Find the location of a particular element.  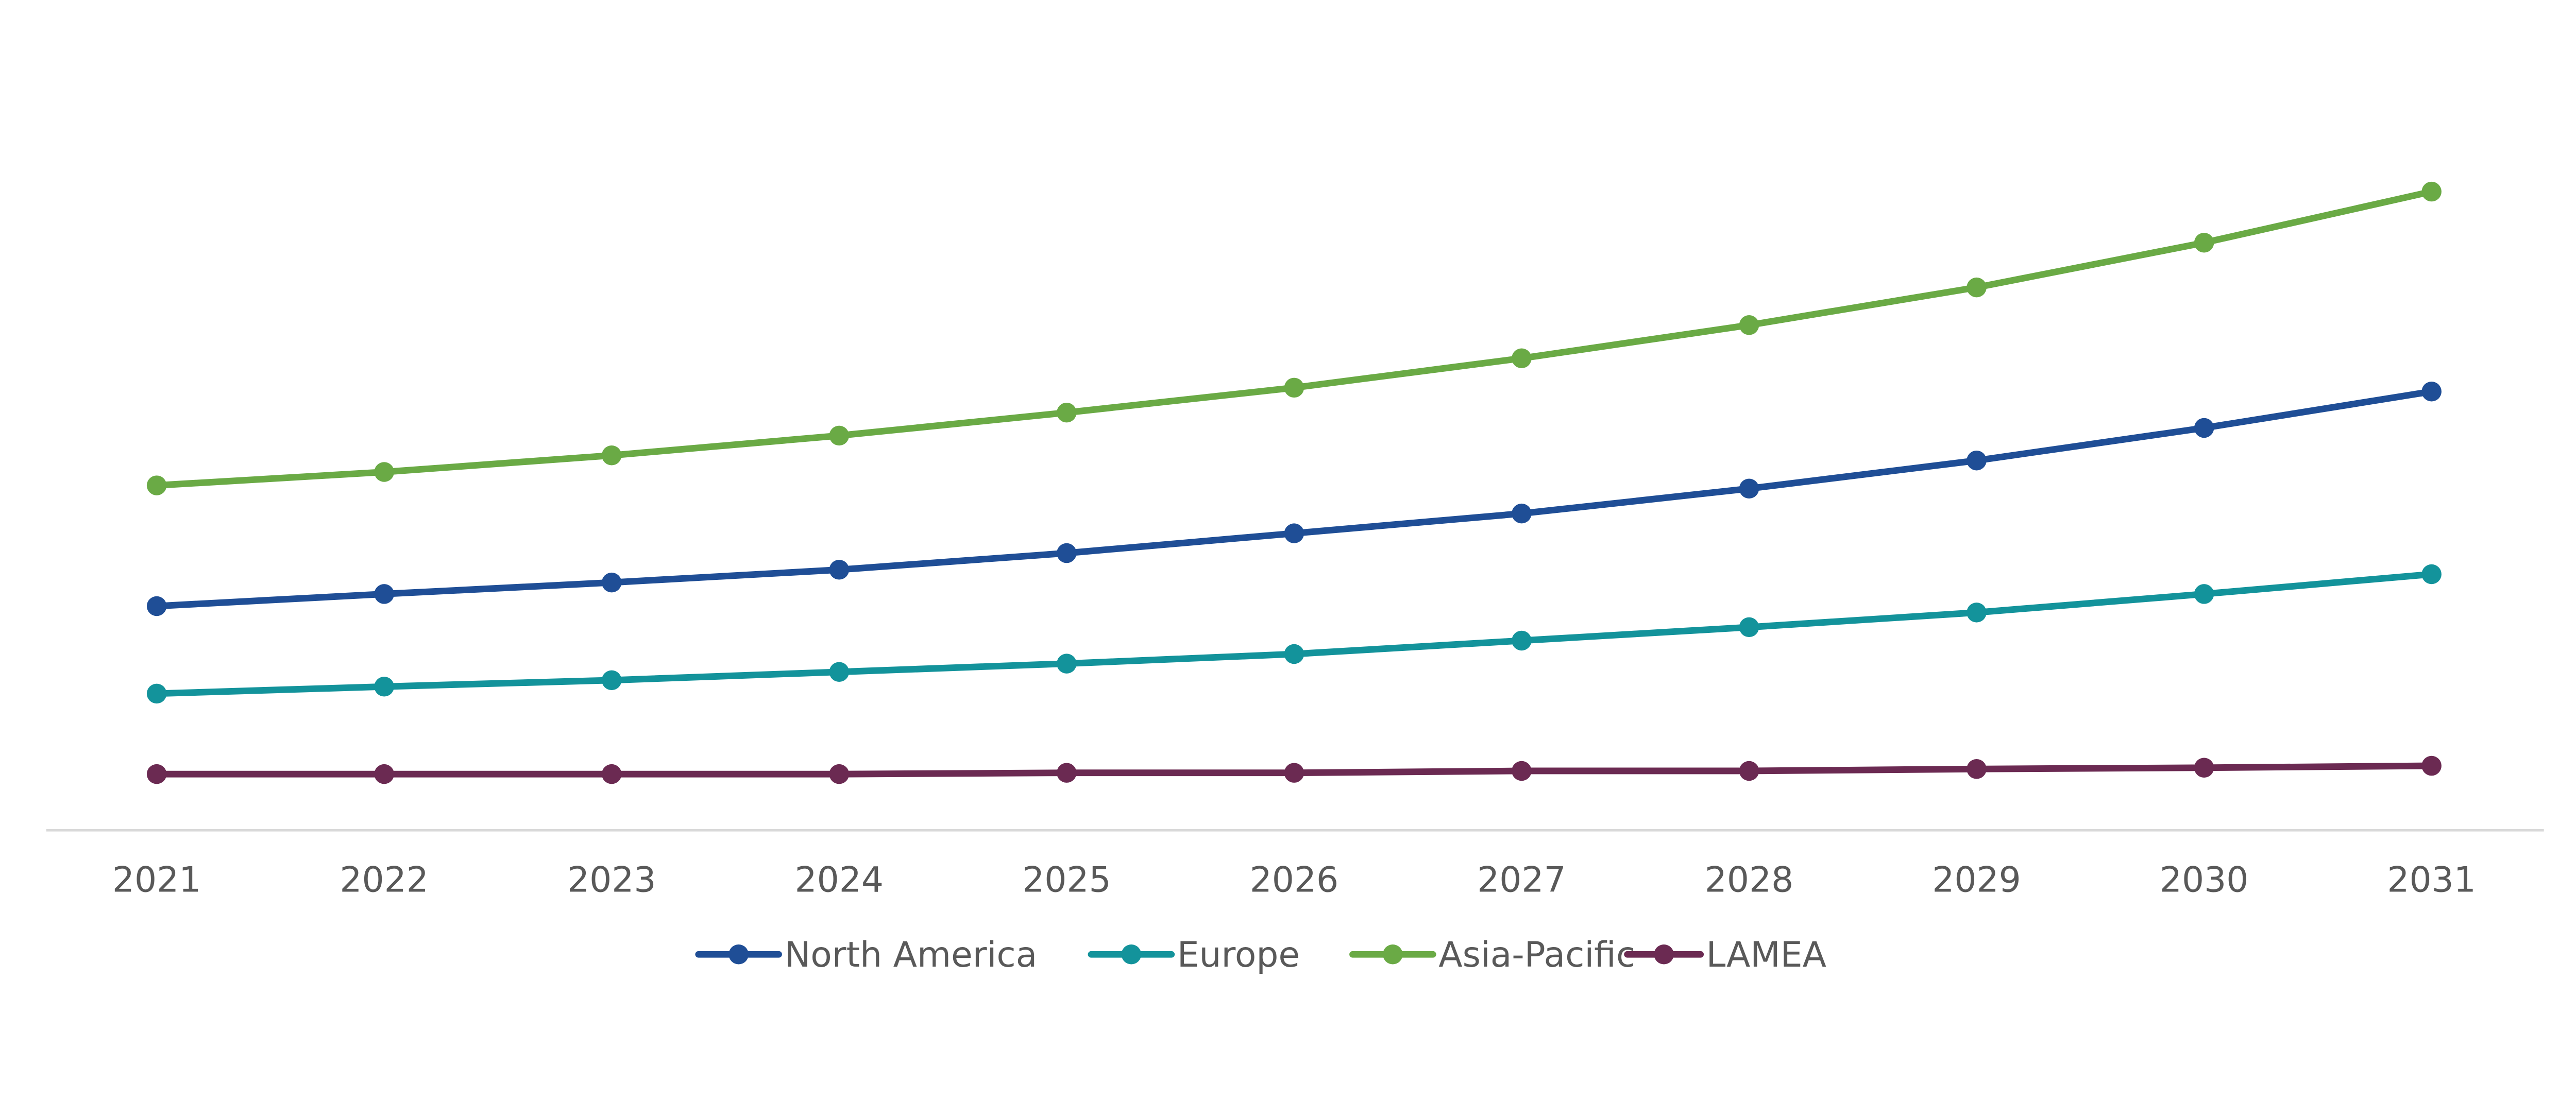

x-tick-label: 2025 is located at coordinates (1066, 880).